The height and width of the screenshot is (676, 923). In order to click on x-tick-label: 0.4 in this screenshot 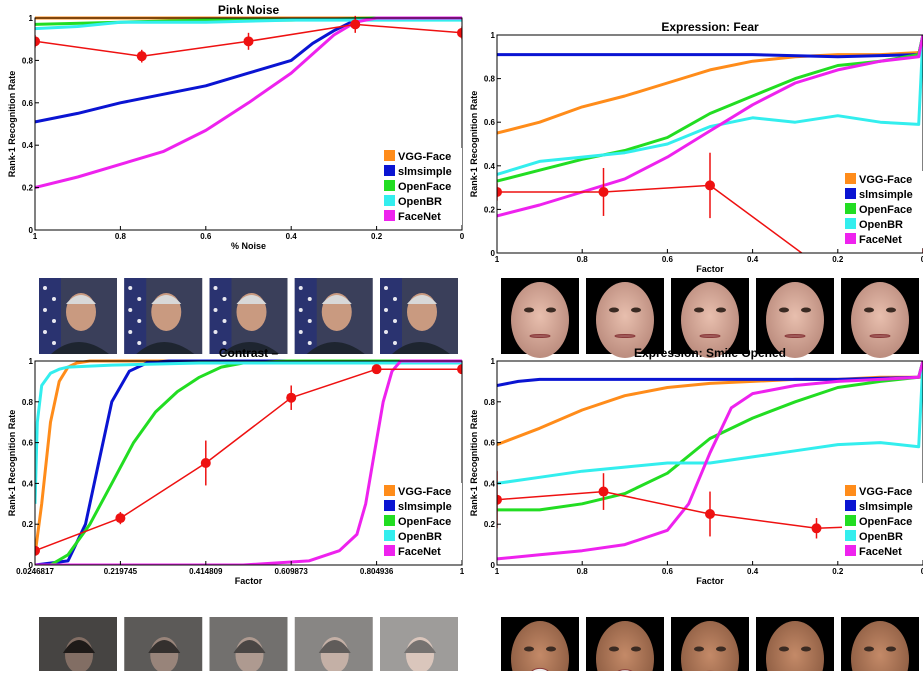, I will do `click(753, 259)`.